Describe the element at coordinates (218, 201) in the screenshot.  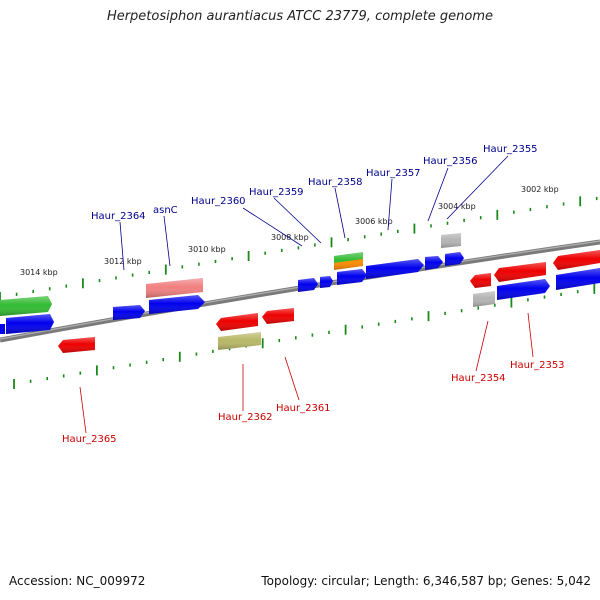
I see `label-haur-2360: Haur_2360` at that location.